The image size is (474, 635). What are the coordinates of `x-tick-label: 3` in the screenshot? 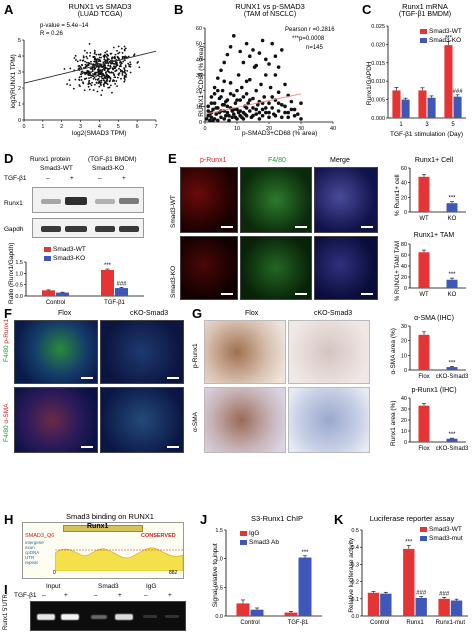 It's located at (427, 125).